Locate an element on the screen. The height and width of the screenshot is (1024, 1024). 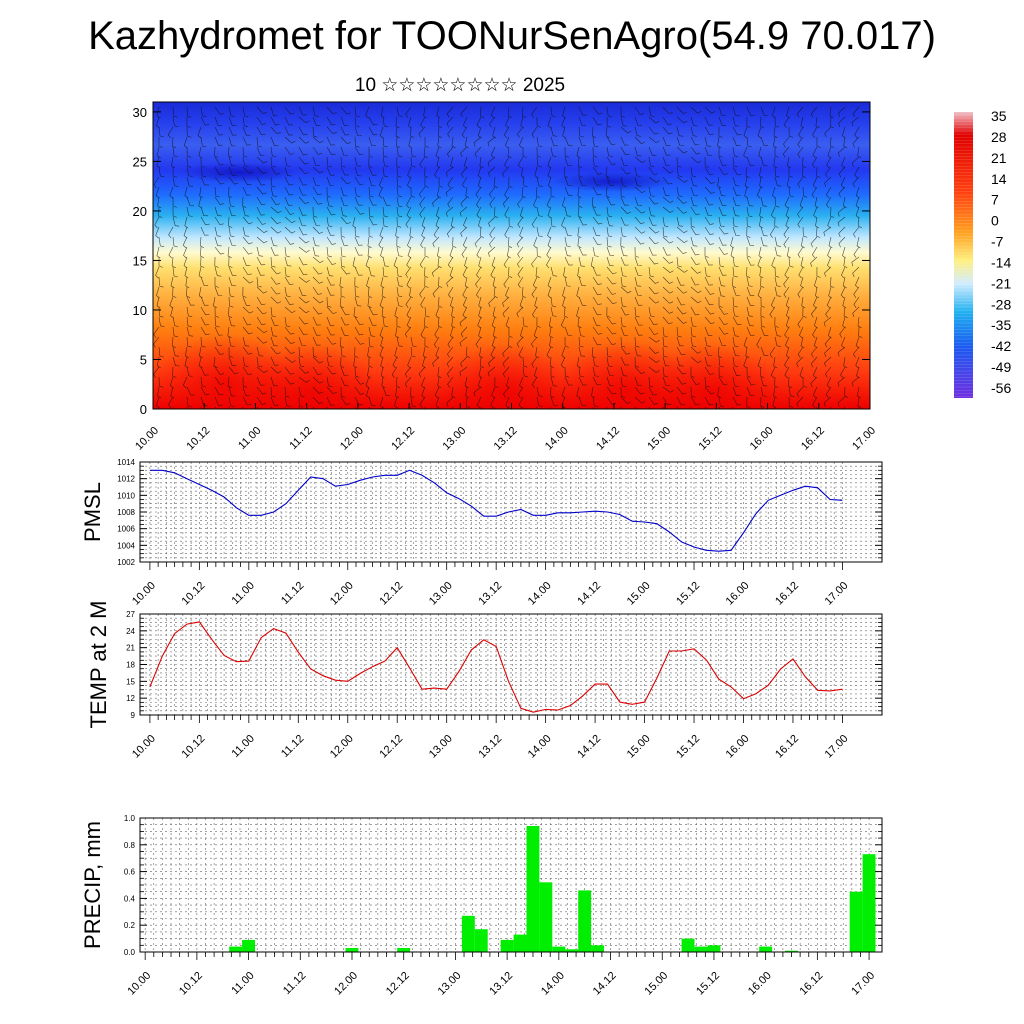
y-tick-label: 1002 is located at coordinates (126, 562).